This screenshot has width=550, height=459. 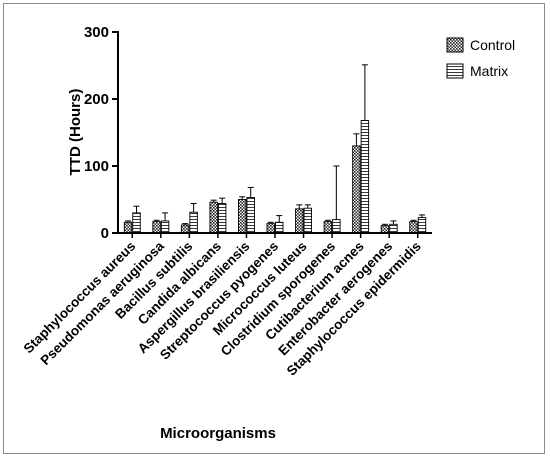 What do you see at coordinates (492, 45) in the screenshot?
I see `legend-label-control: Control` at bounding box center [492, 45].